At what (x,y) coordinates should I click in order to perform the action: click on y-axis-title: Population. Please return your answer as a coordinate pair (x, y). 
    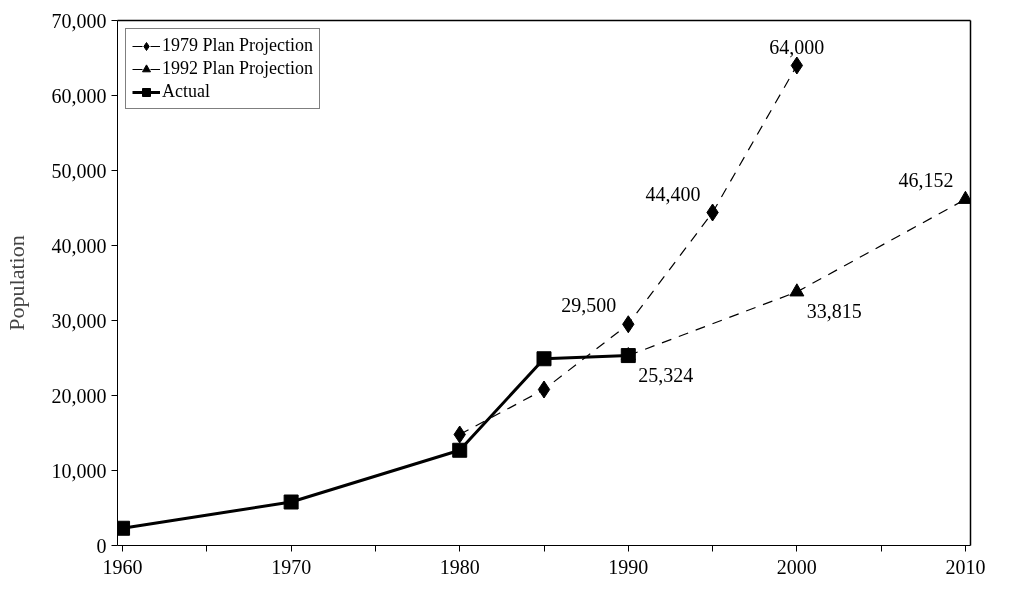
    Looking at the image, I should click on (16, 283).